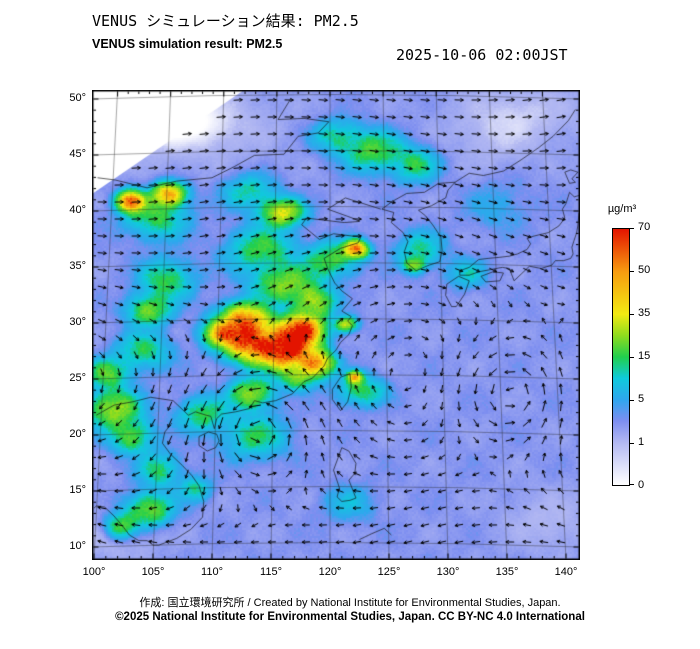 The height and width of the screenshot is (649, 700). I want to click on colorbar-unit-label: µg/m³, so click(622, 209).